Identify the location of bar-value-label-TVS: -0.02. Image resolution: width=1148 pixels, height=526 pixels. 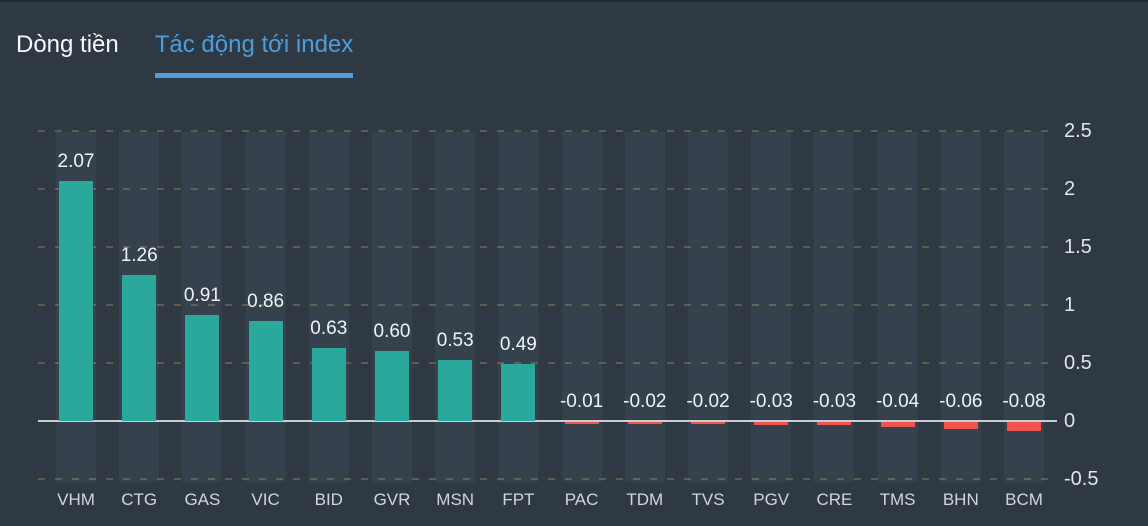
(708, 401).